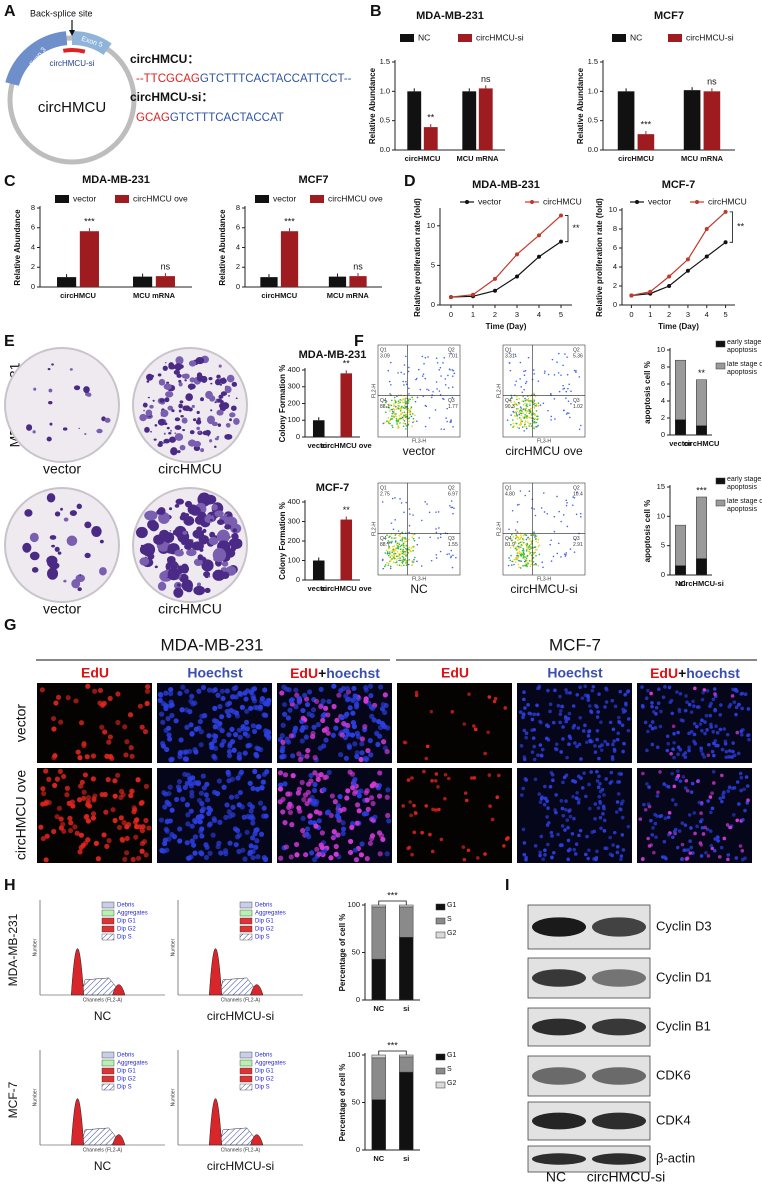  What do you see at coordinates (726, 212) in the screenshot?
I see `point` at bounding box center [726, 212].